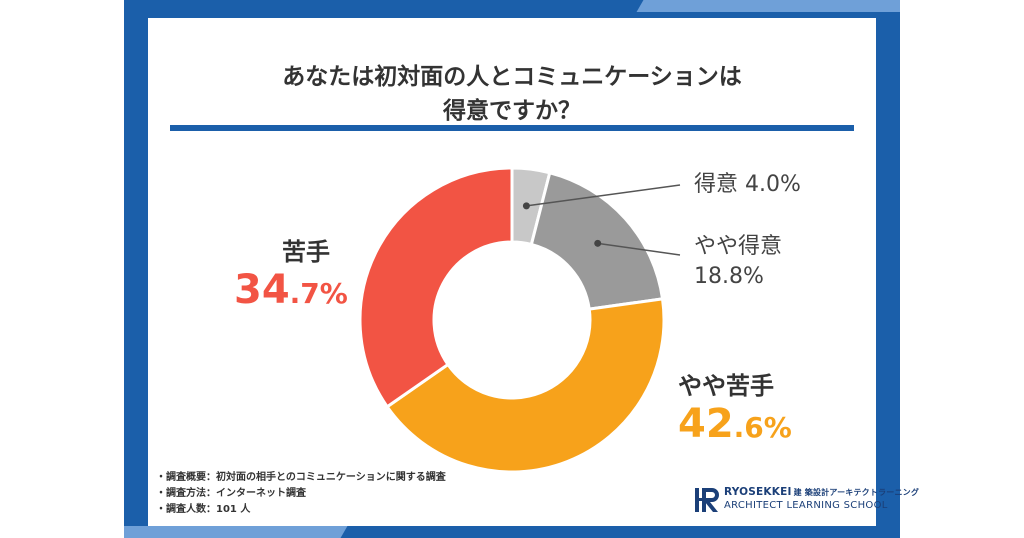 The height and width of the screenshot is (538, 1024). What do you see at coordinates (639, 249) in the screenshot?
I see `leader-yaya-tokui` at bounding box center [639, 249].